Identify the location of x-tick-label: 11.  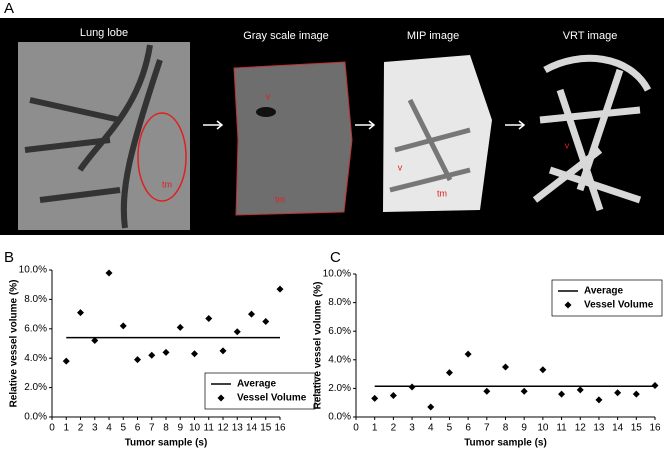
(561, 428).